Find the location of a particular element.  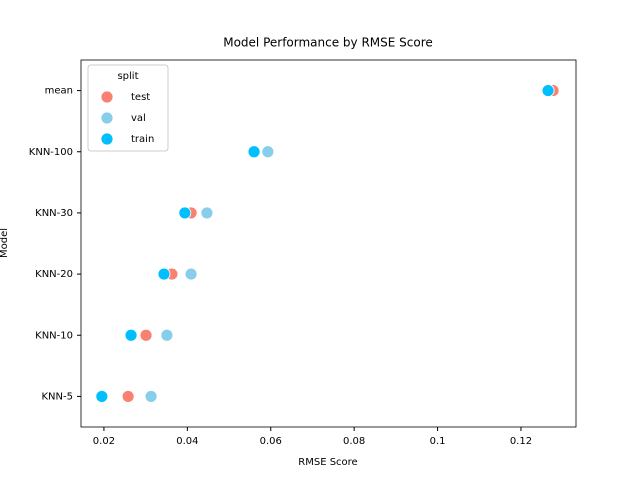

legend-label: train is located at coordinates (142, 139).